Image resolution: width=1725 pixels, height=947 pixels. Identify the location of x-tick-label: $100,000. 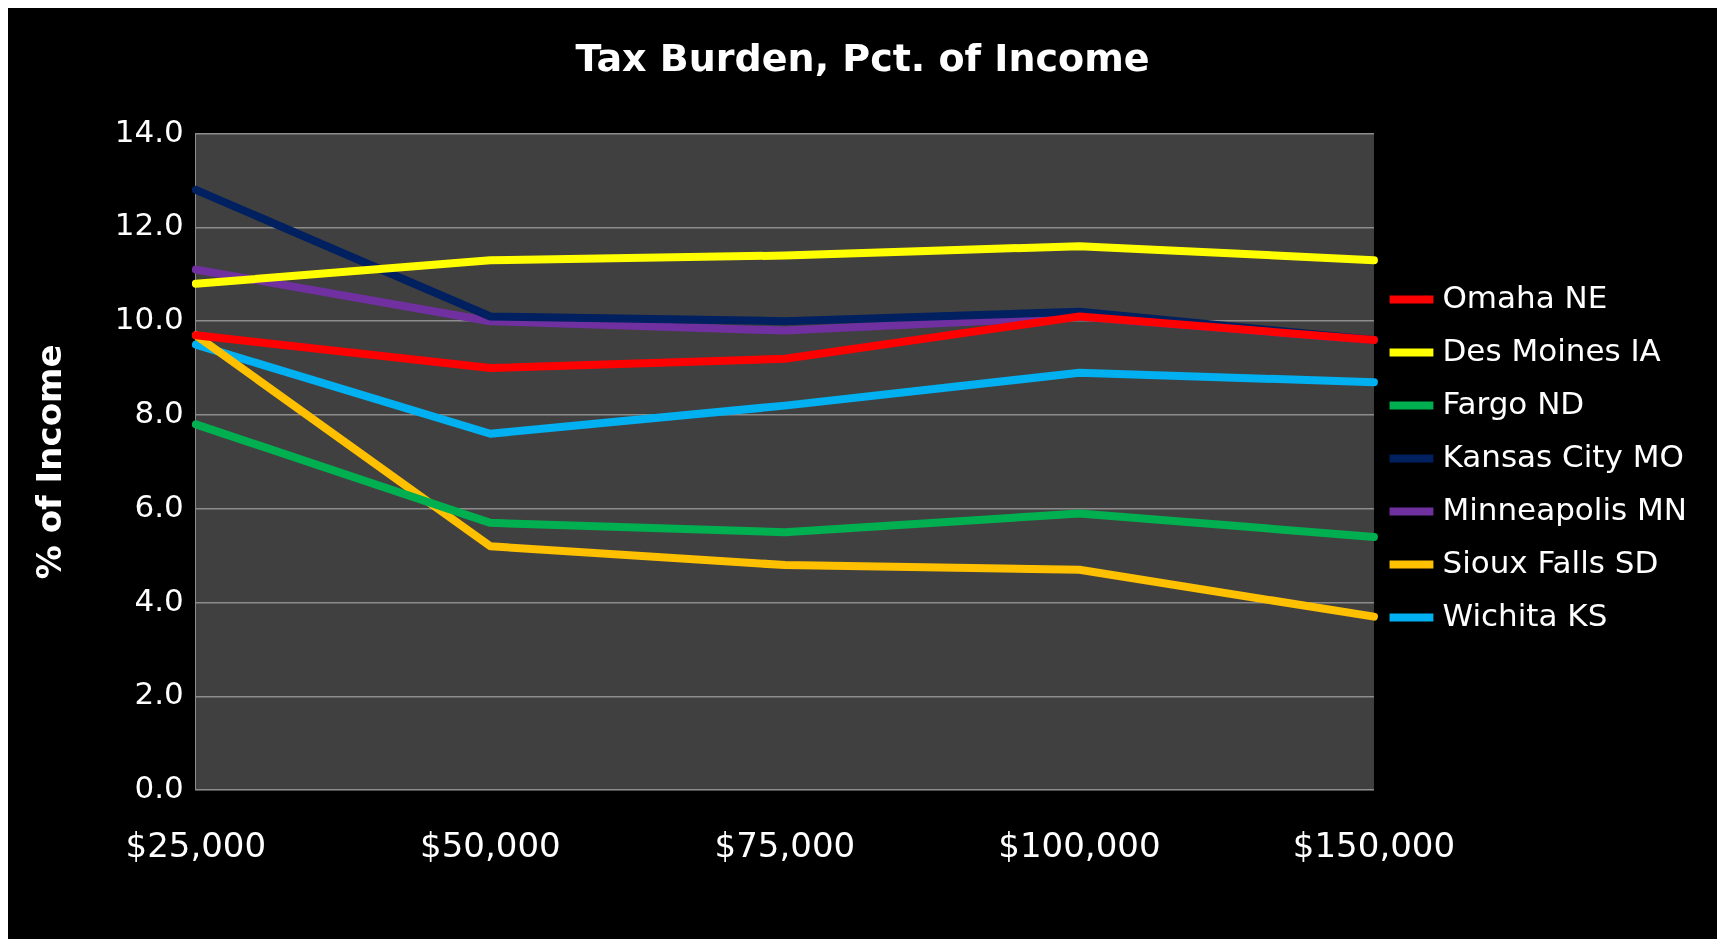
(1079, 845).